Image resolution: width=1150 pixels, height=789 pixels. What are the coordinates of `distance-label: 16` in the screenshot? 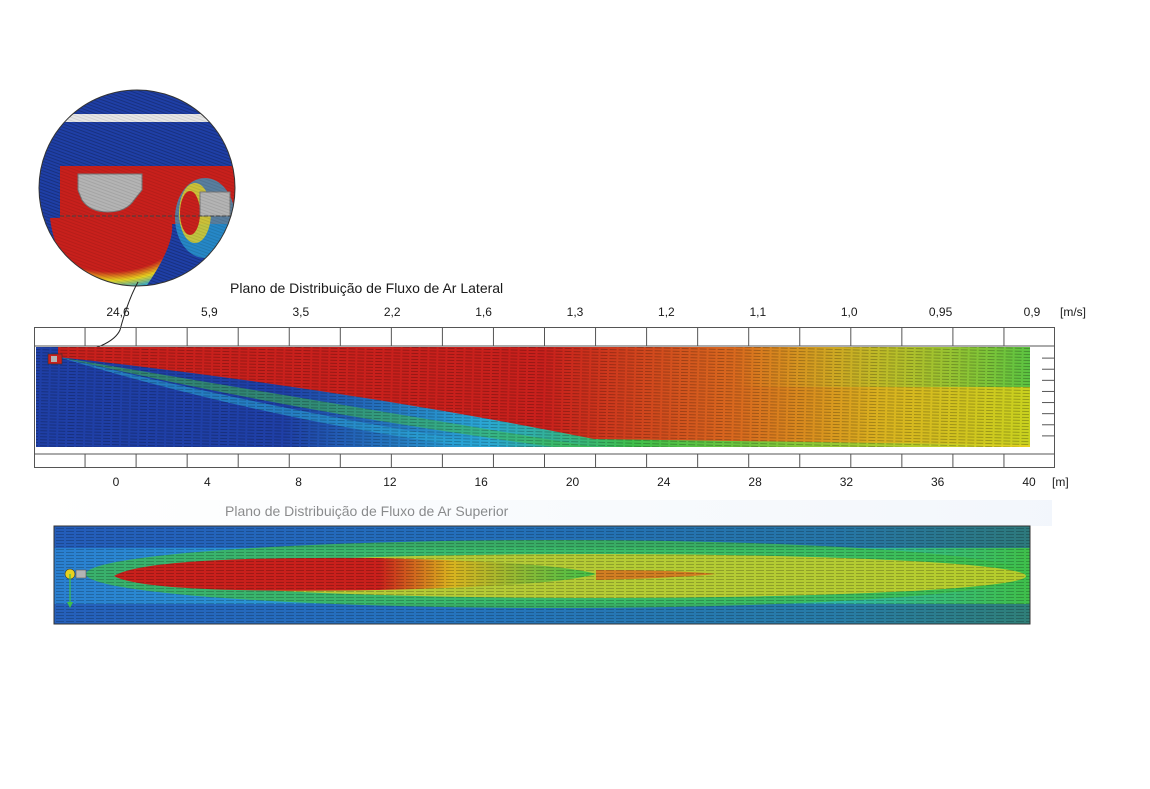 It's located at (481, 482).